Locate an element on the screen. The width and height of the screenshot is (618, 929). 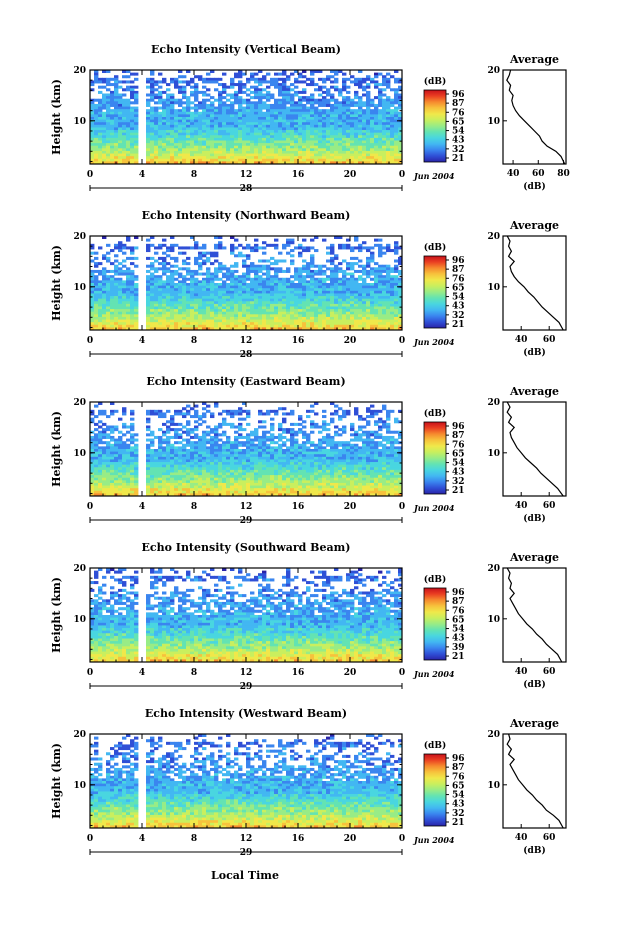
echo-heatmap is located at coordinates (246, 117).